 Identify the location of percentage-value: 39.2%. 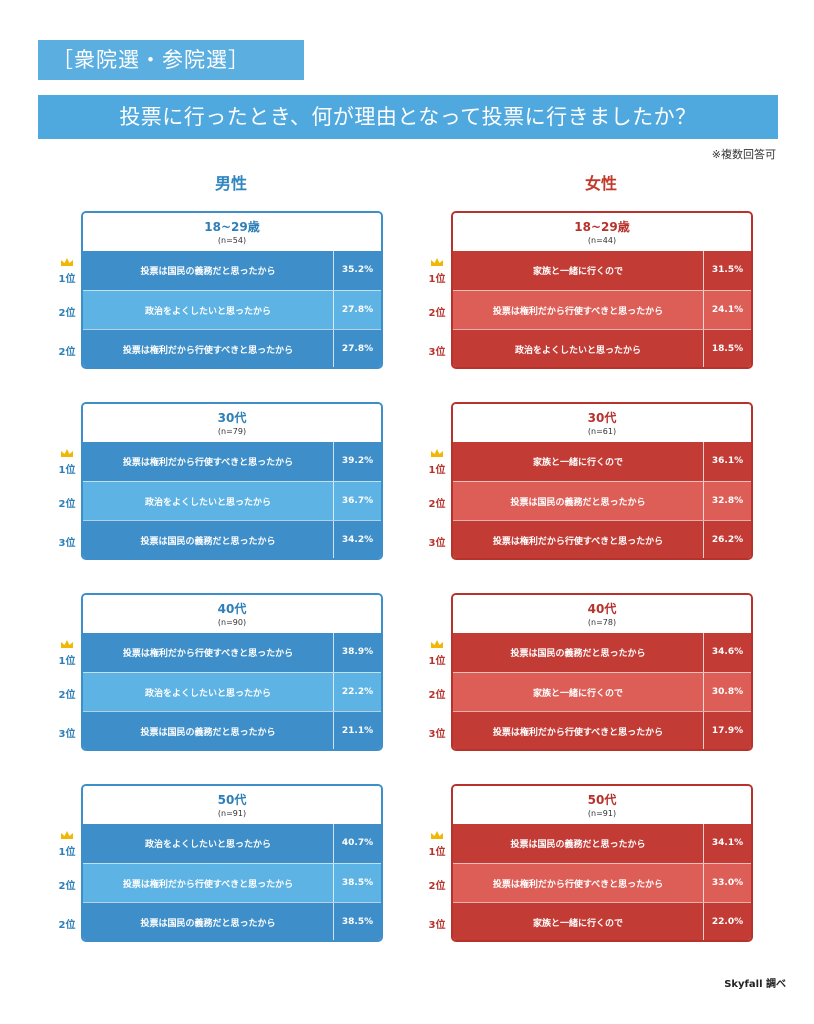
(357, 461).